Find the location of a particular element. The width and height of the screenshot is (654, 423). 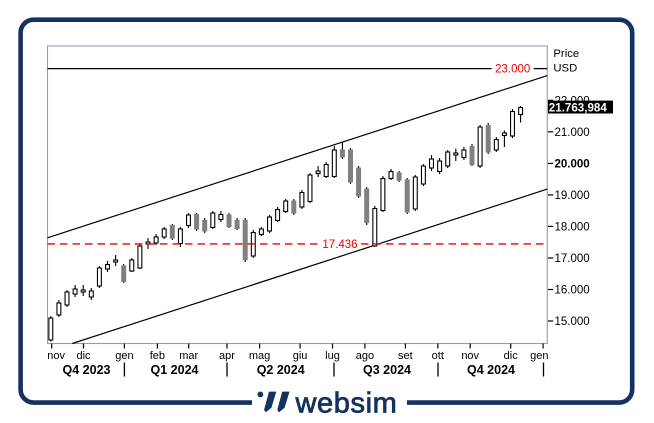

svg-text: websim is located at coordinates (346, 404).